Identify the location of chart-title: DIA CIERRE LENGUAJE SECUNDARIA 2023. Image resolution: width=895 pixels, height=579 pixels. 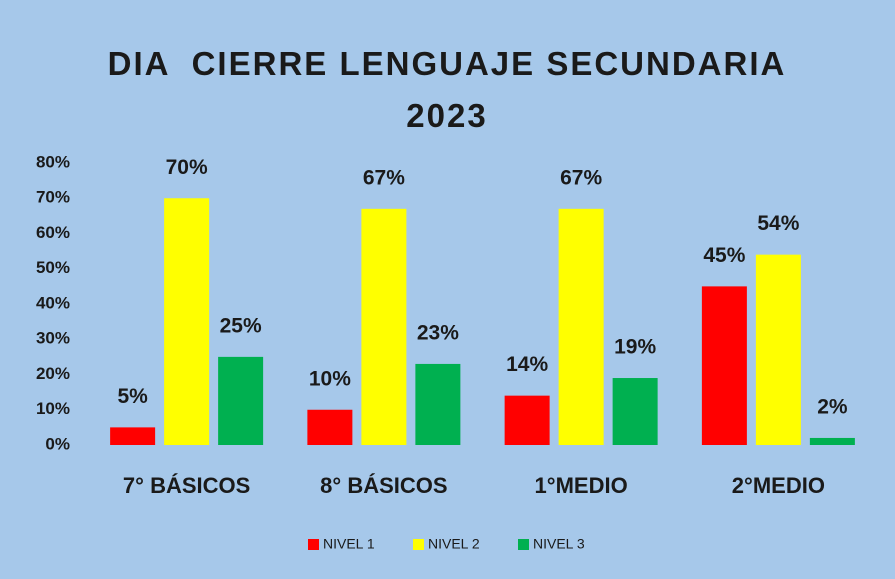
(452, 89).